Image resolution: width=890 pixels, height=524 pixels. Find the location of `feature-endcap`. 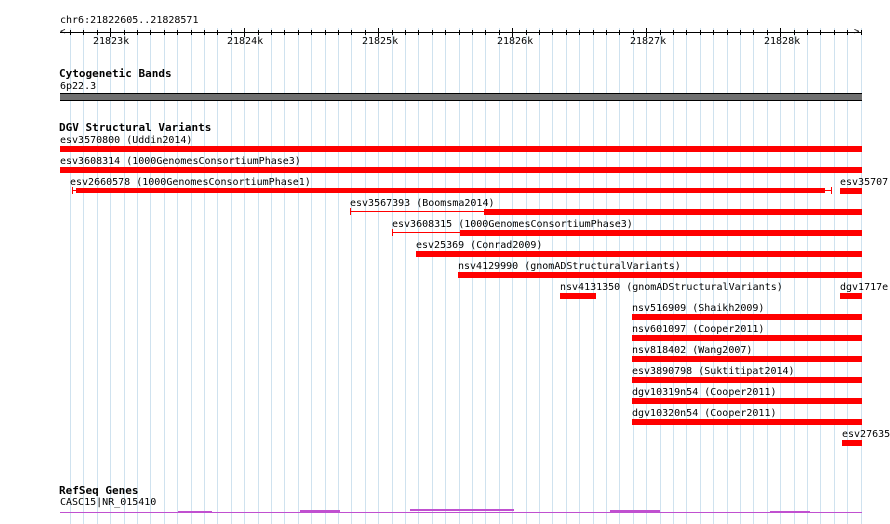

feature-endcap is located at coordinates (831, 190).